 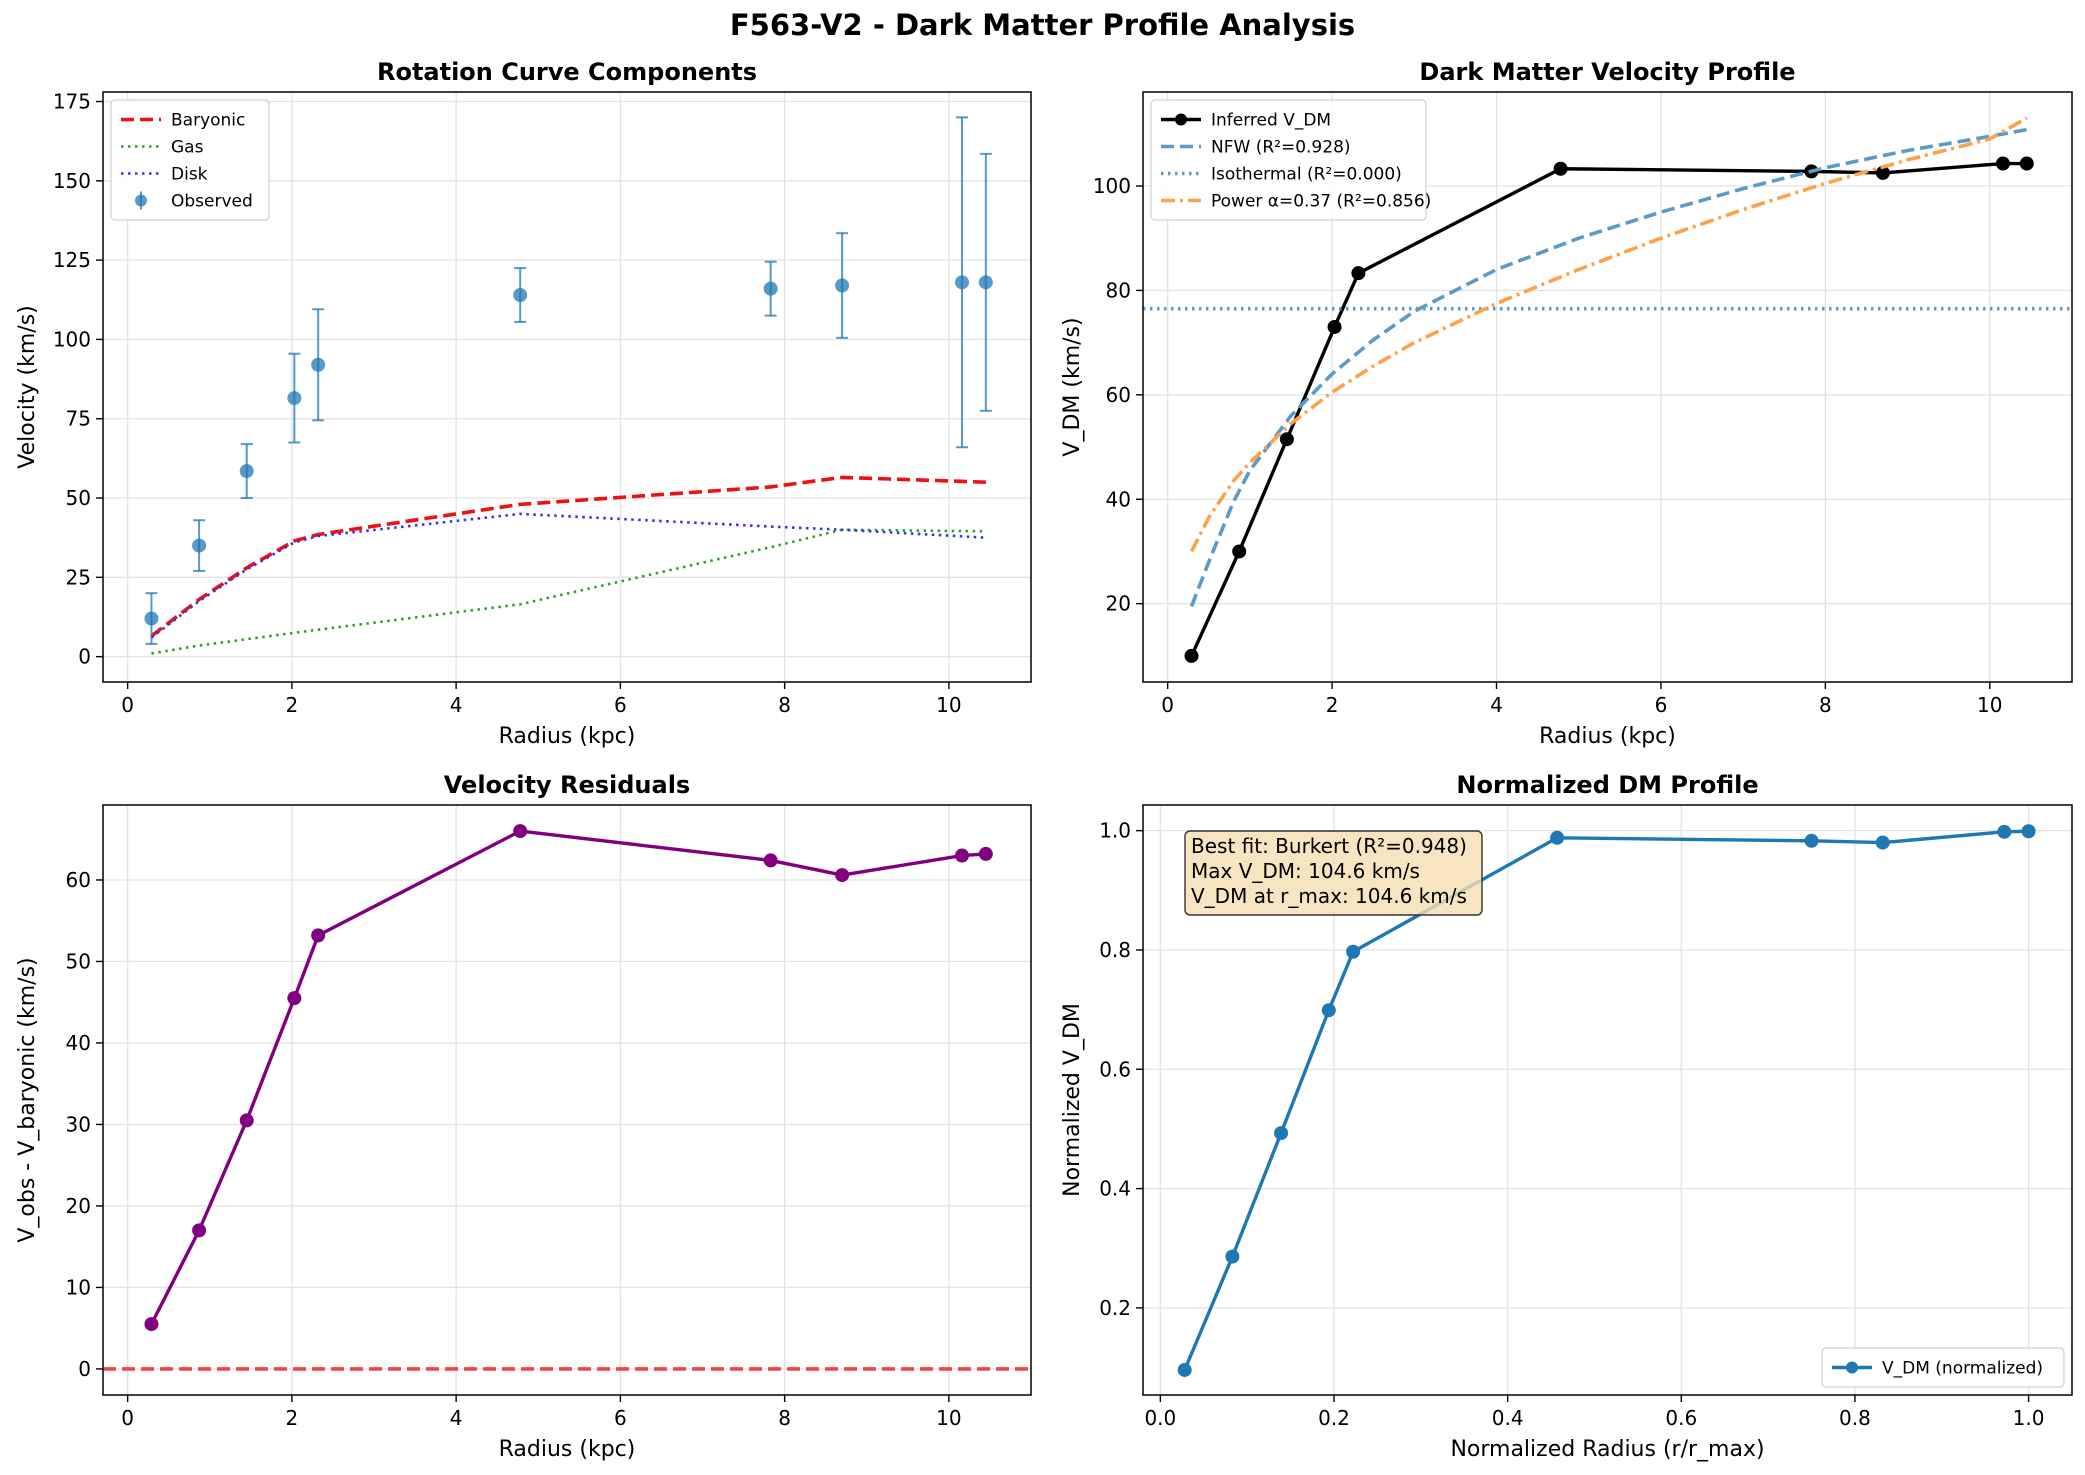 I want to click on y-tick-label: 0.8, so click(x=1115, y=950).